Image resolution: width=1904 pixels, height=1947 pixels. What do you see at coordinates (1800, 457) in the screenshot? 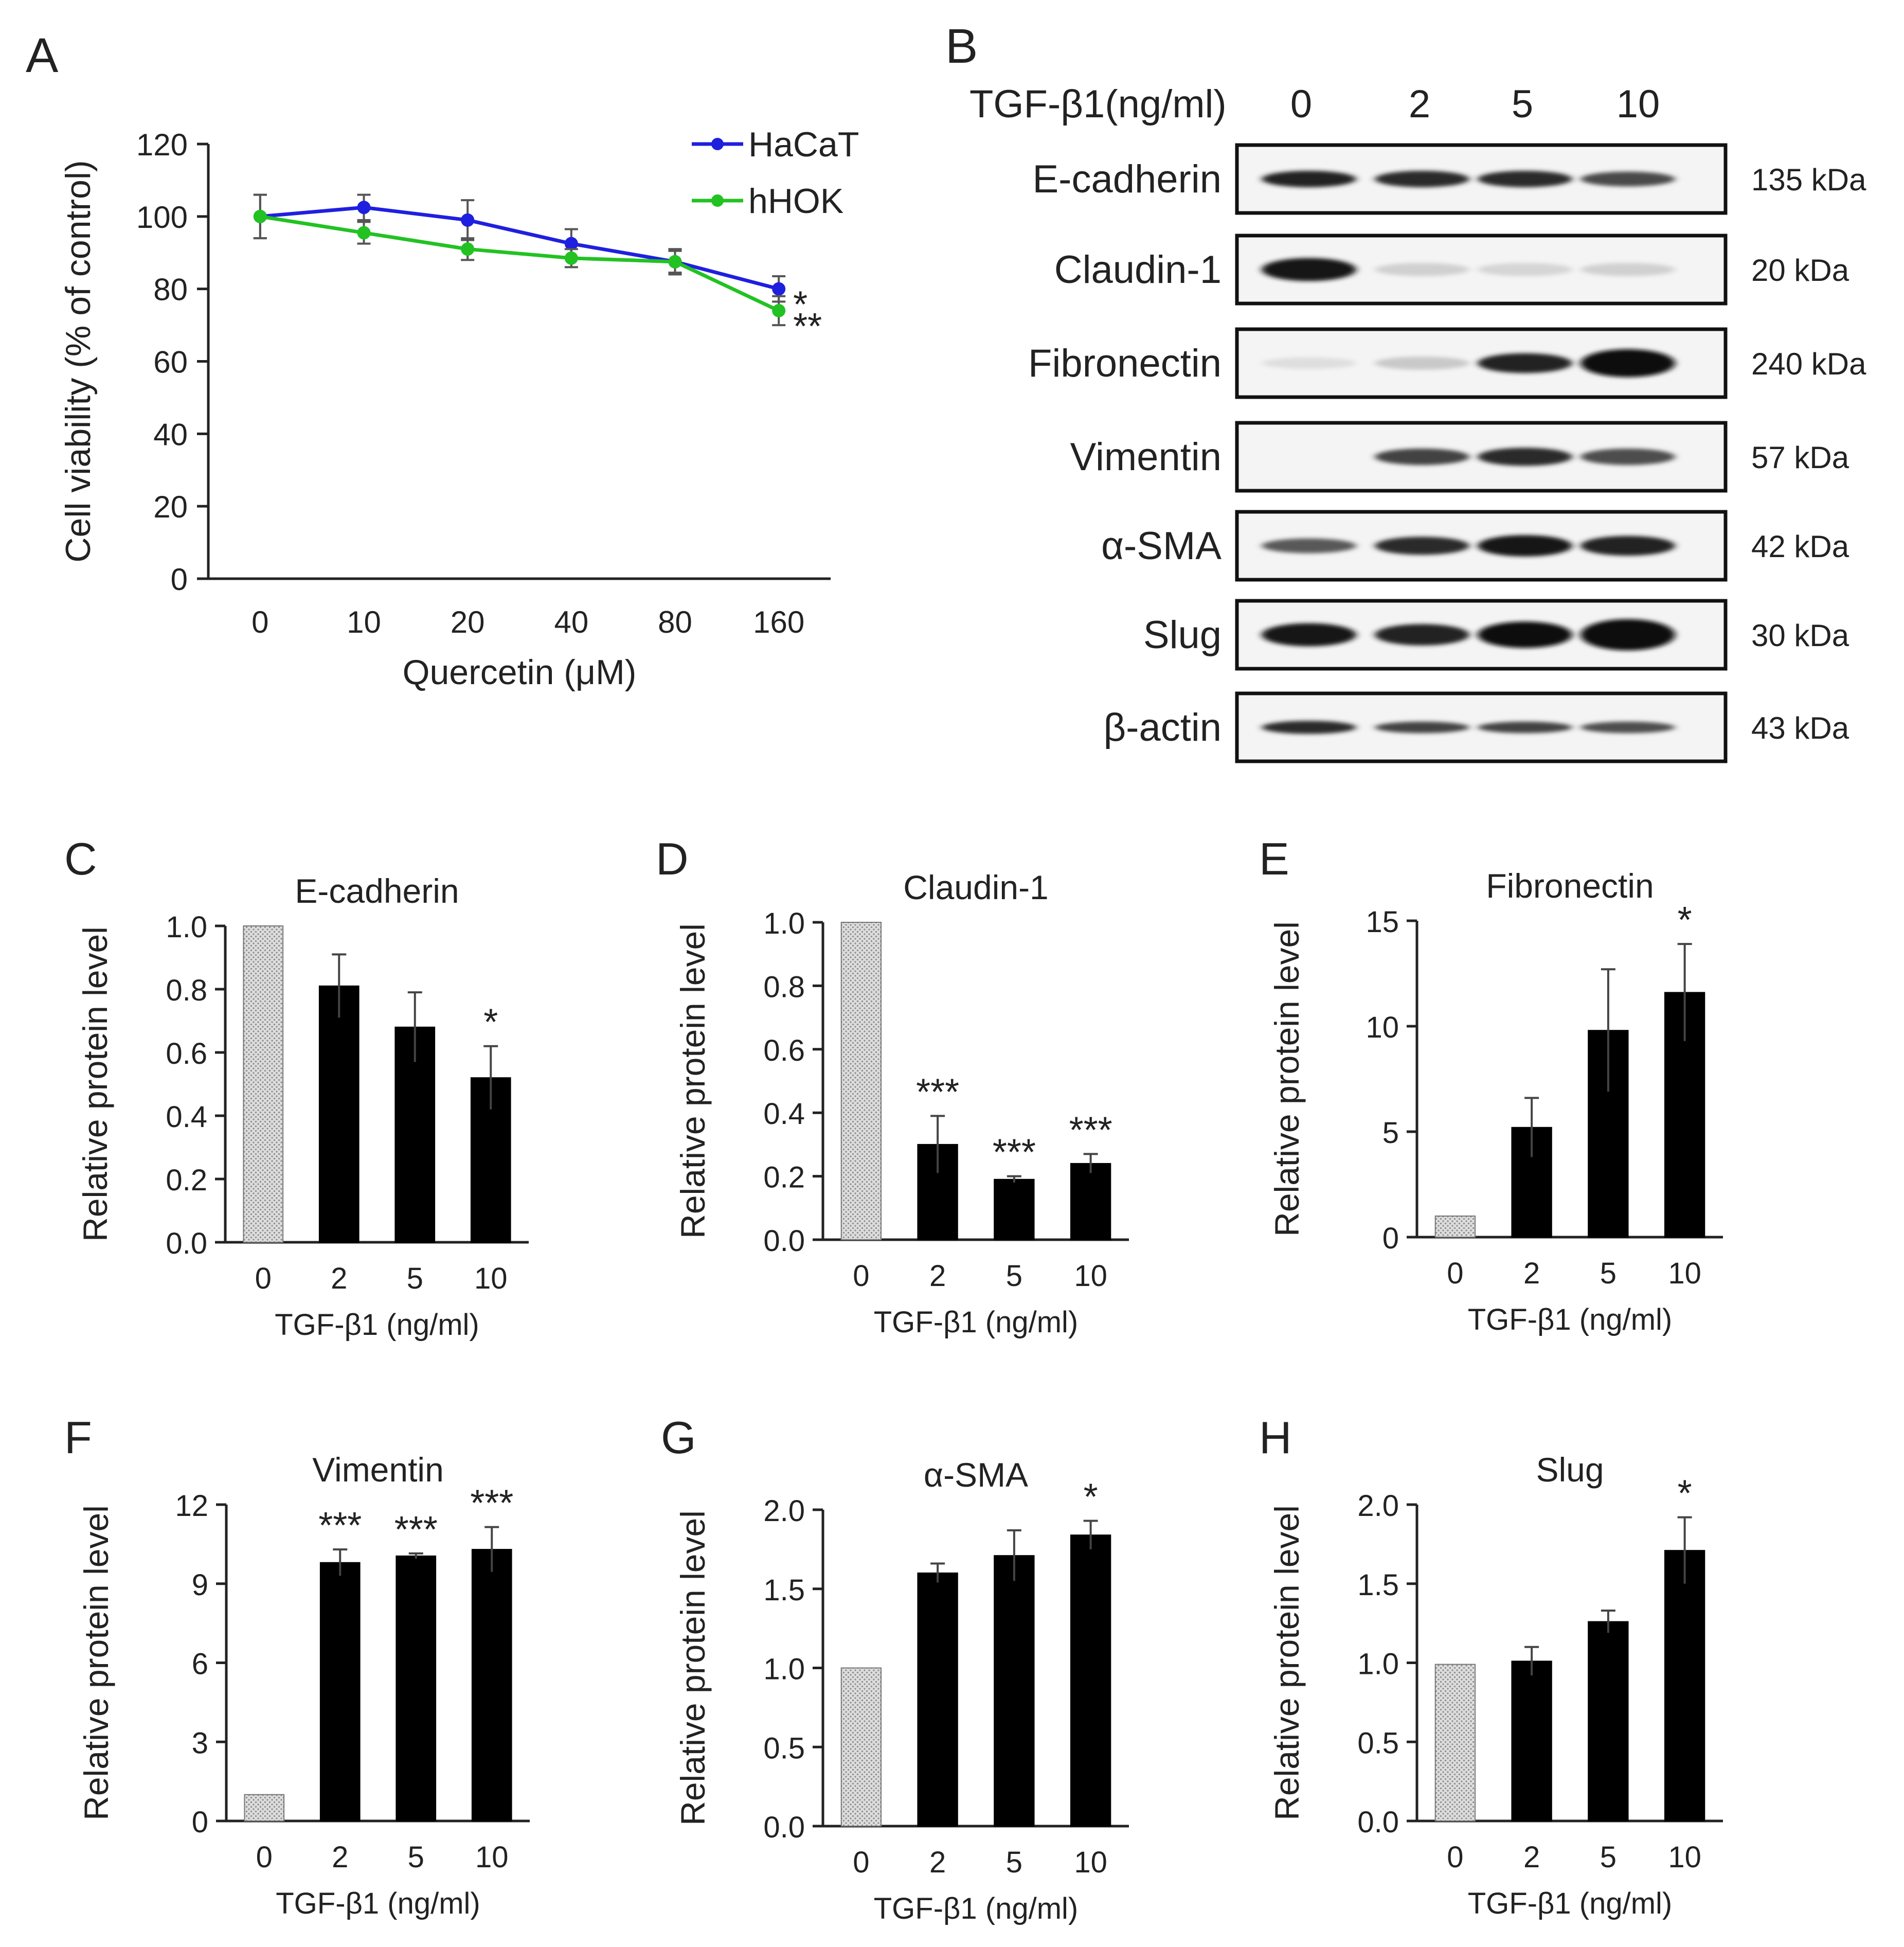
I see `kda-label: 57 kDa` at bounding box center [1800, 457].